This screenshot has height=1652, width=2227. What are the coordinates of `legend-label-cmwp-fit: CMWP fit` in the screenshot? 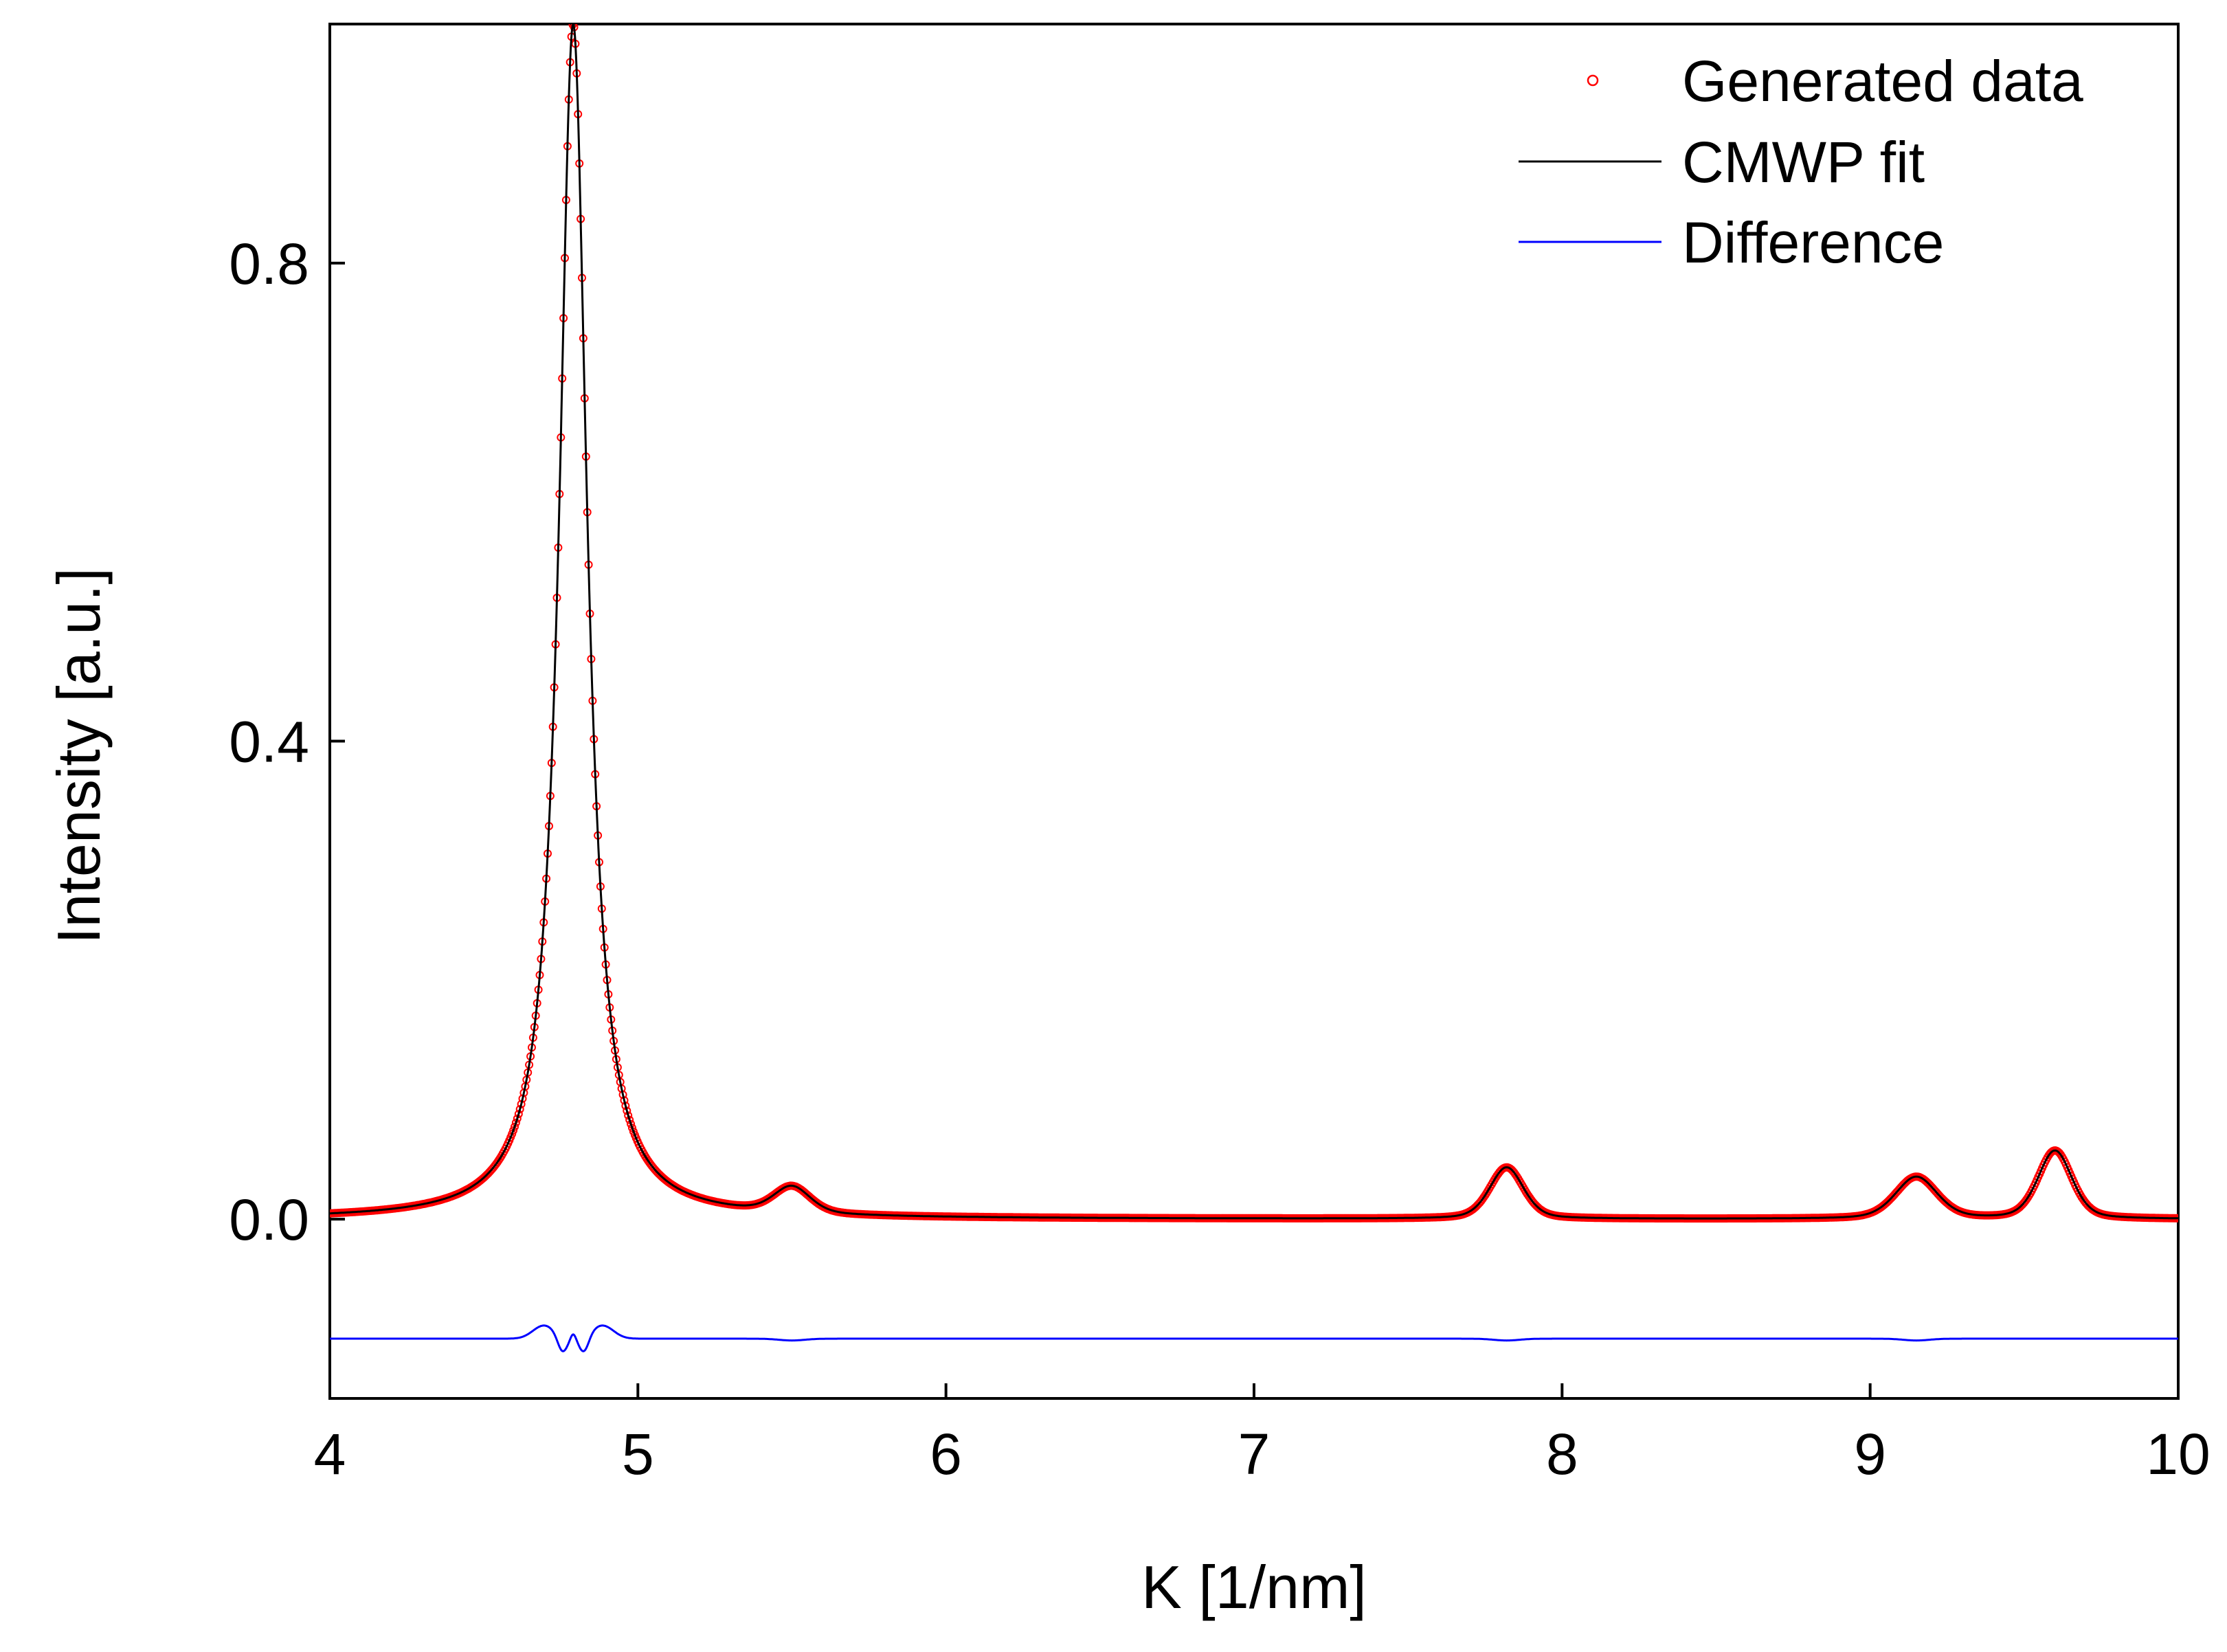 It's located at (1804, 162).